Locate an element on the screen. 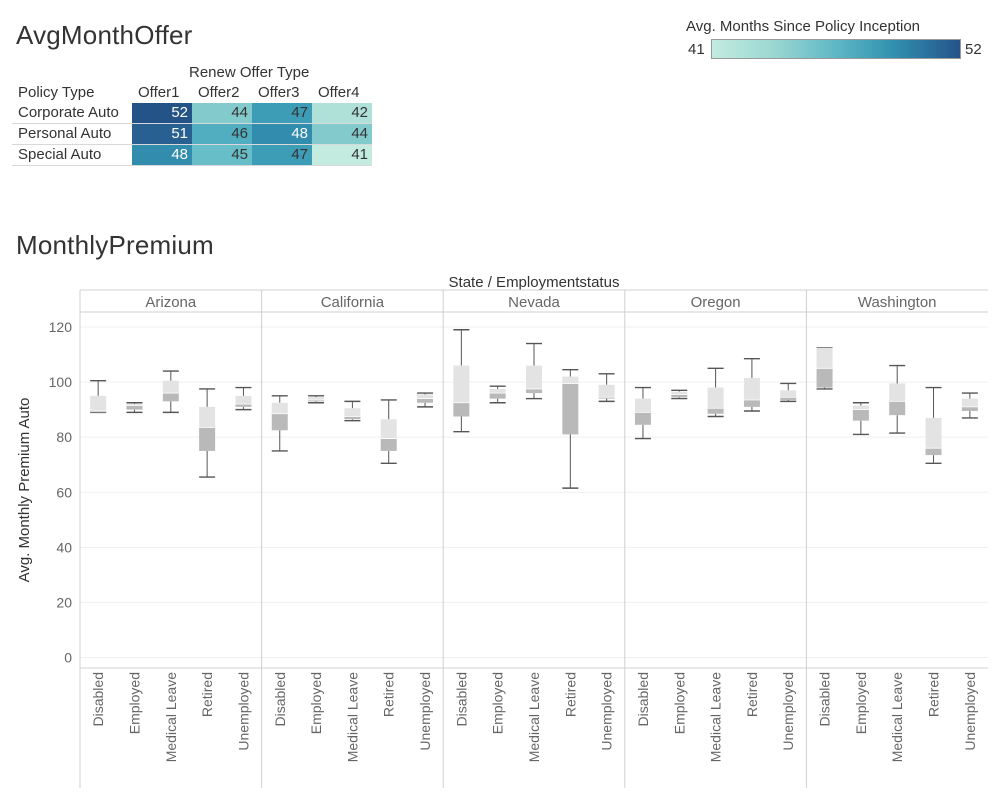 The height and width of the screenshot is (800, 1000). heatmap-sheet-title: AvgMonthOffer is located at coordinates (104, 35).